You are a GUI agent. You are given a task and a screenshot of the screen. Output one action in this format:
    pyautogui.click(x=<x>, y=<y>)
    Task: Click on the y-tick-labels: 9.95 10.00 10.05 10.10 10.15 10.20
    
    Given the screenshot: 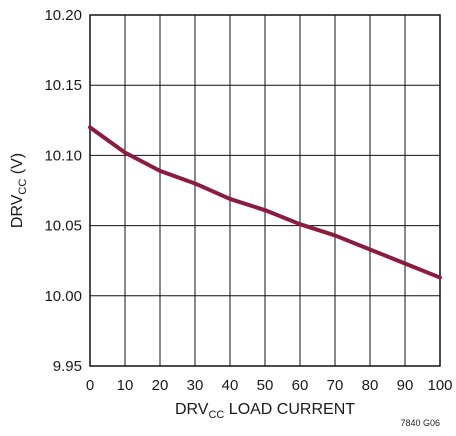 What is the action you would take?
    pyautogui.click(x=63, y=191)
    